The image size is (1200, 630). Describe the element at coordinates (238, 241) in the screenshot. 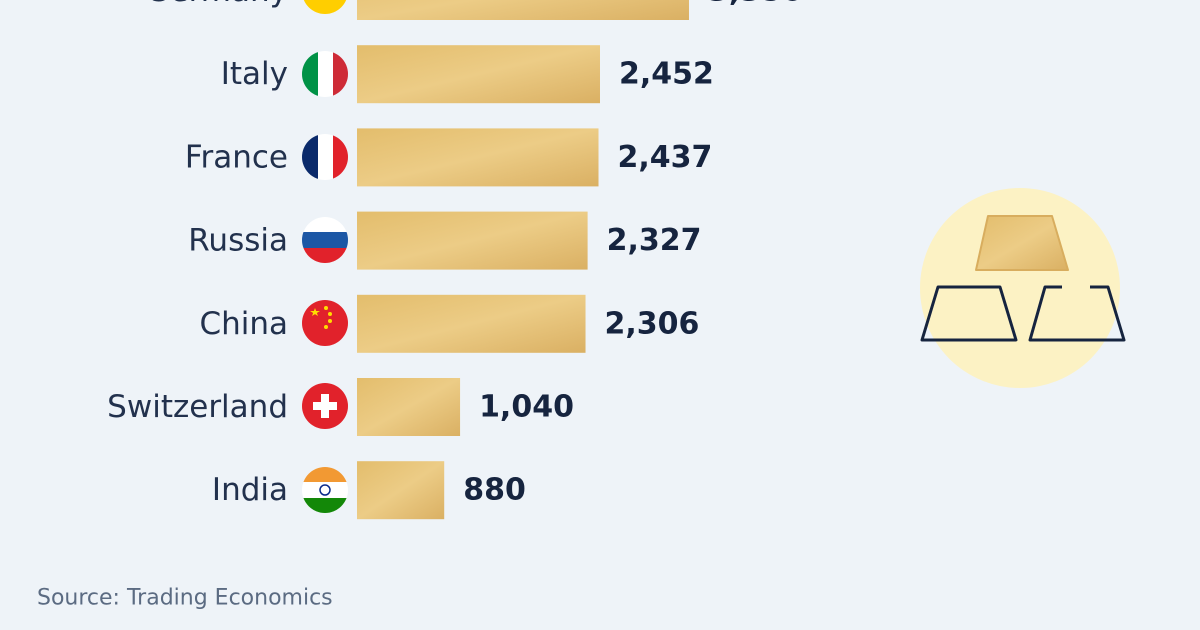

I see `category-label: Russia` at that location.